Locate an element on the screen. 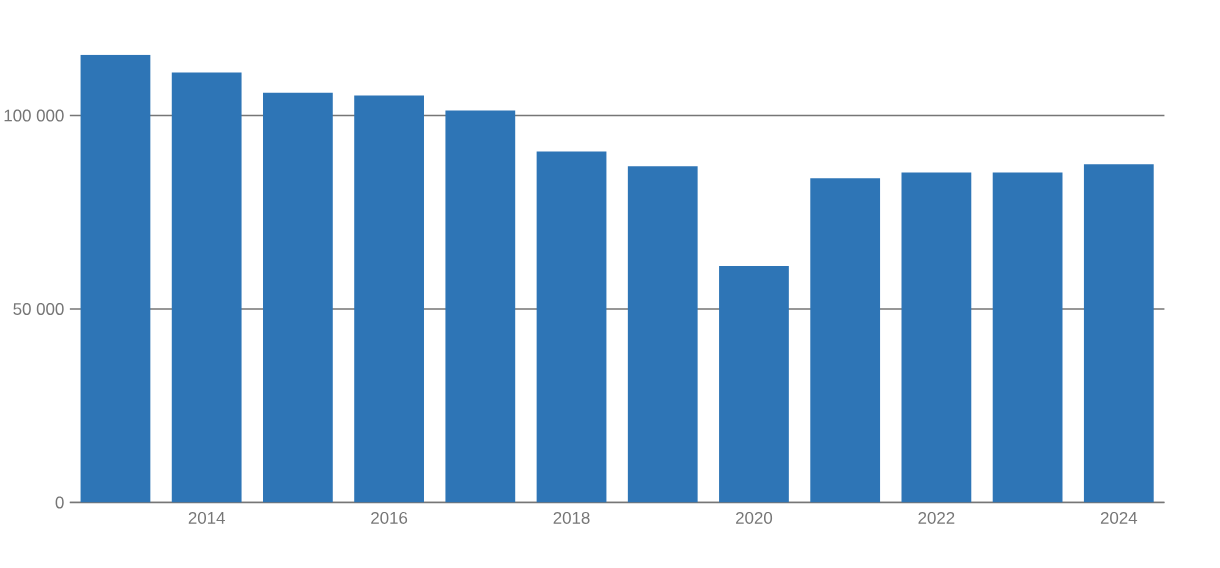 The image size is (1220, 568). x-tick-label: 2018 is located at coordinates (571, 517).